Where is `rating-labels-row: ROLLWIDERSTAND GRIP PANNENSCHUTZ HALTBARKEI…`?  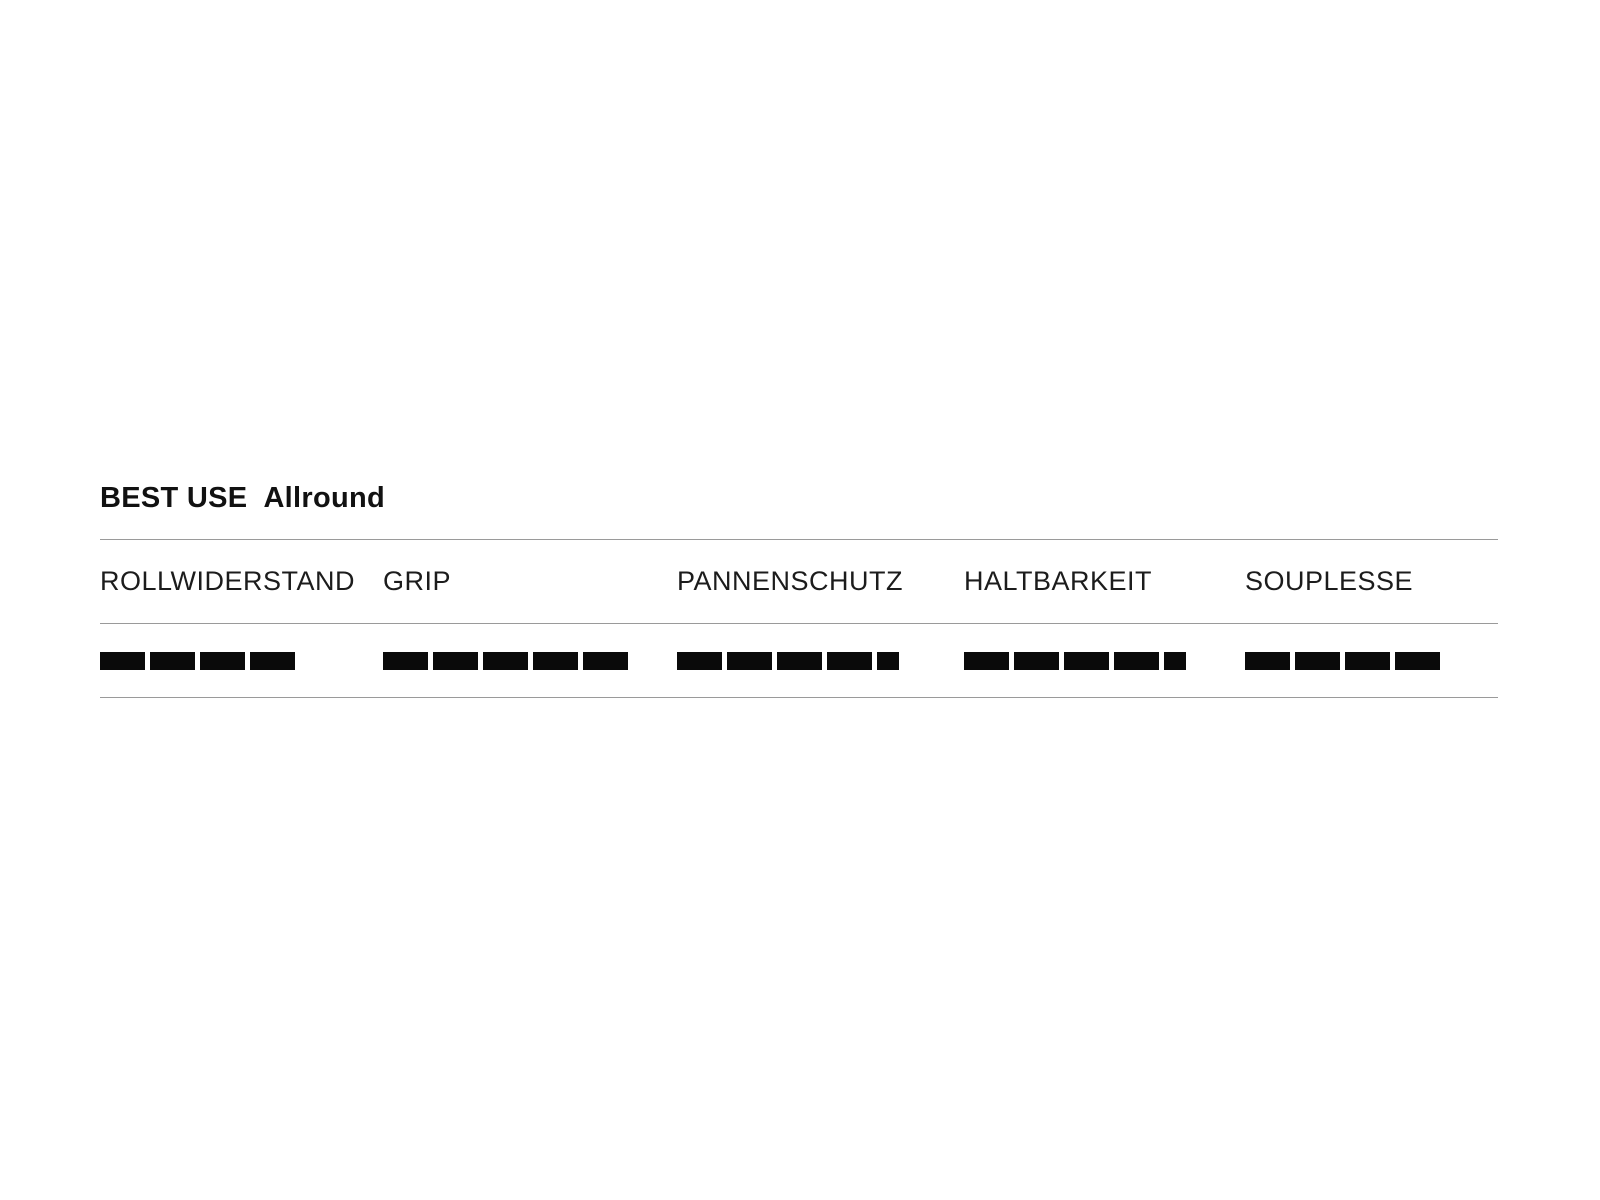
rating-labels-row: ROLLWIDERSTAND GRIP PANNENSCHUTZ HALTBARKEI… is located at coordinates (799, 581).